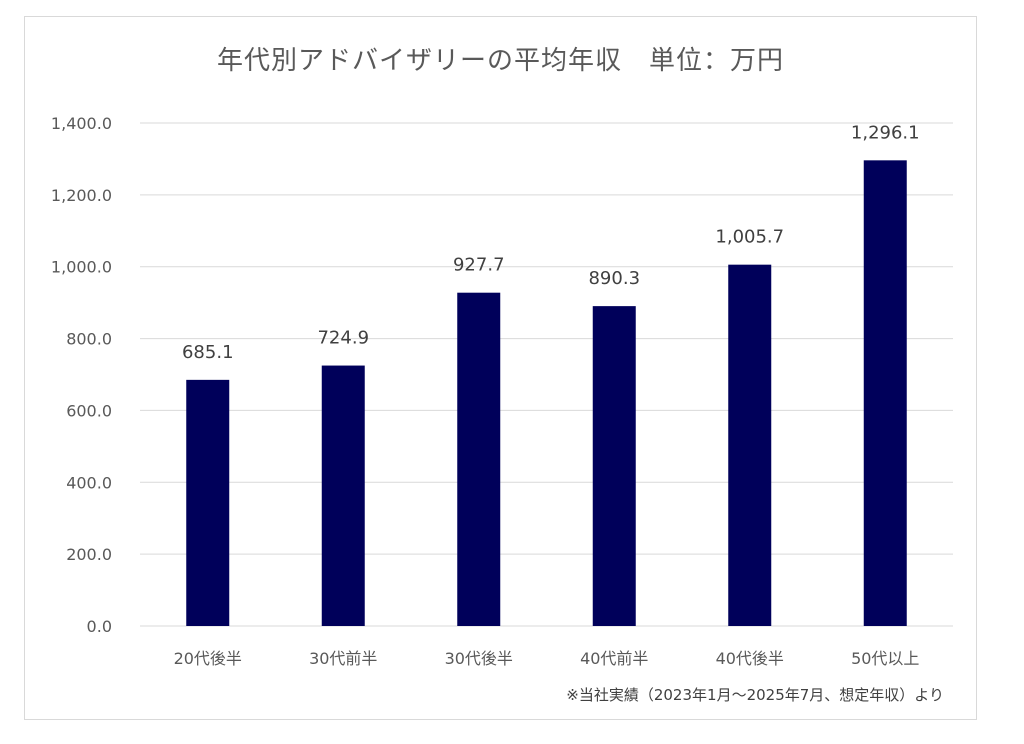  What do you see at coordinates (343, 338) in the screenshot?
I see `data-label: 724.9` at bounding box center [343, 338].